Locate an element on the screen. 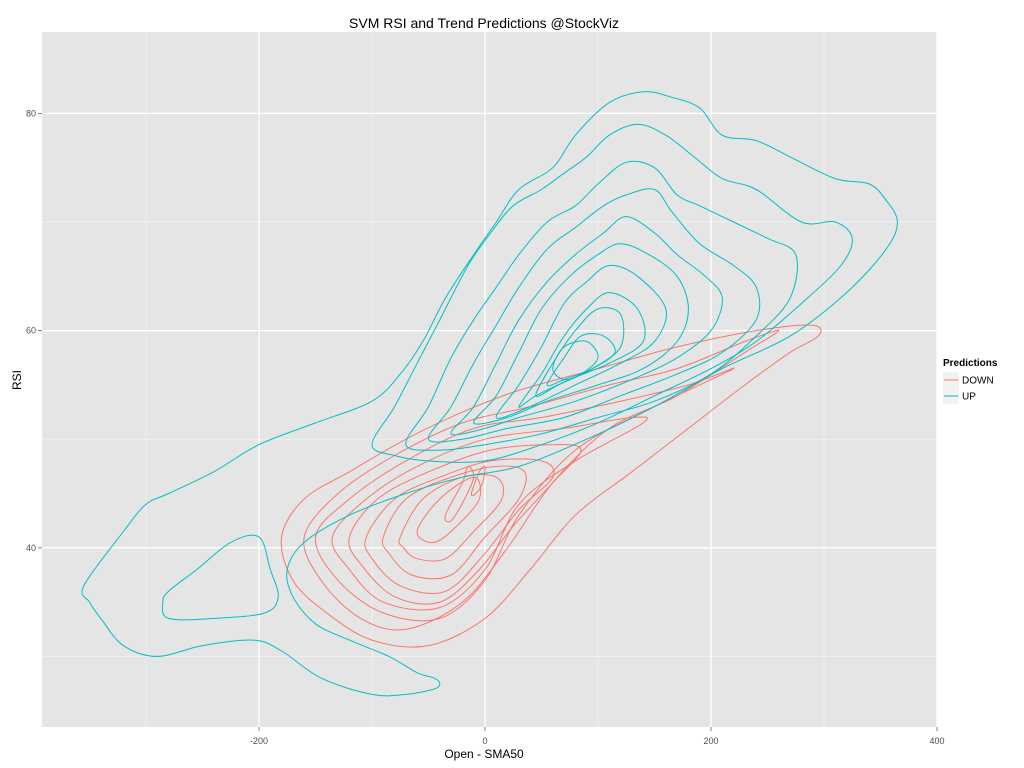  x-axis-title: Open - SMA50 is located at coordinates (484, 754).